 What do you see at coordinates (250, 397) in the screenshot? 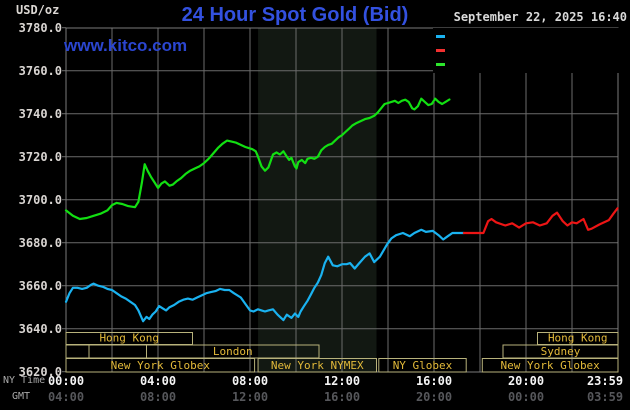
I see `gmt-tick-label: 12:00` at bounding box center [250, 397].